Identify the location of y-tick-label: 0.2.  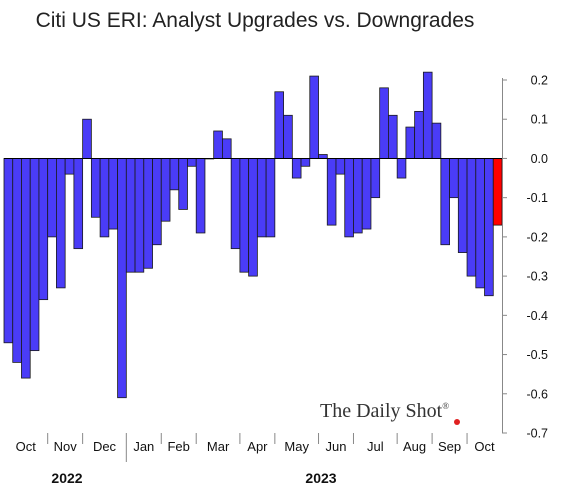
(539, 81).